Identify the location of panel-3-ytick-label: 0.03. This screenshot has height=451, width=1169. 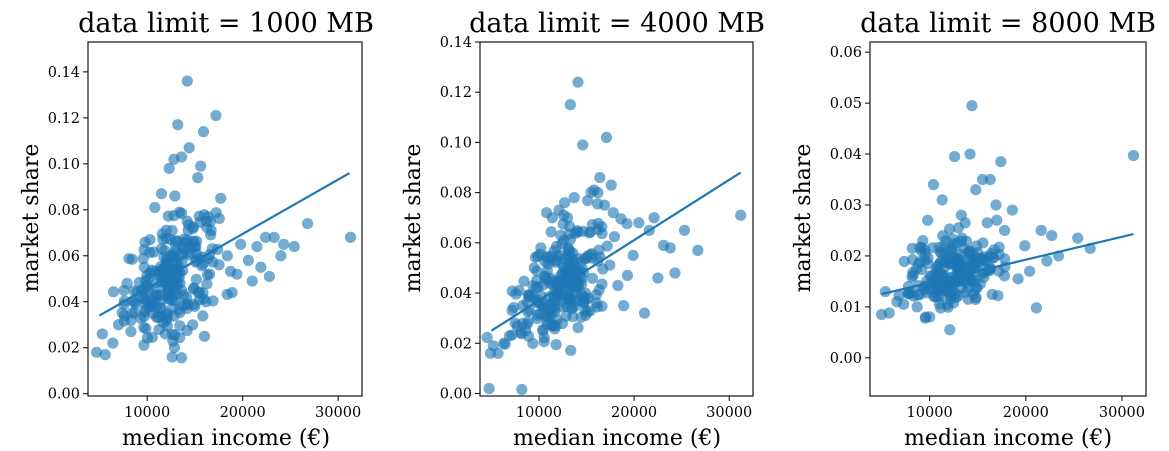
(846, 206).